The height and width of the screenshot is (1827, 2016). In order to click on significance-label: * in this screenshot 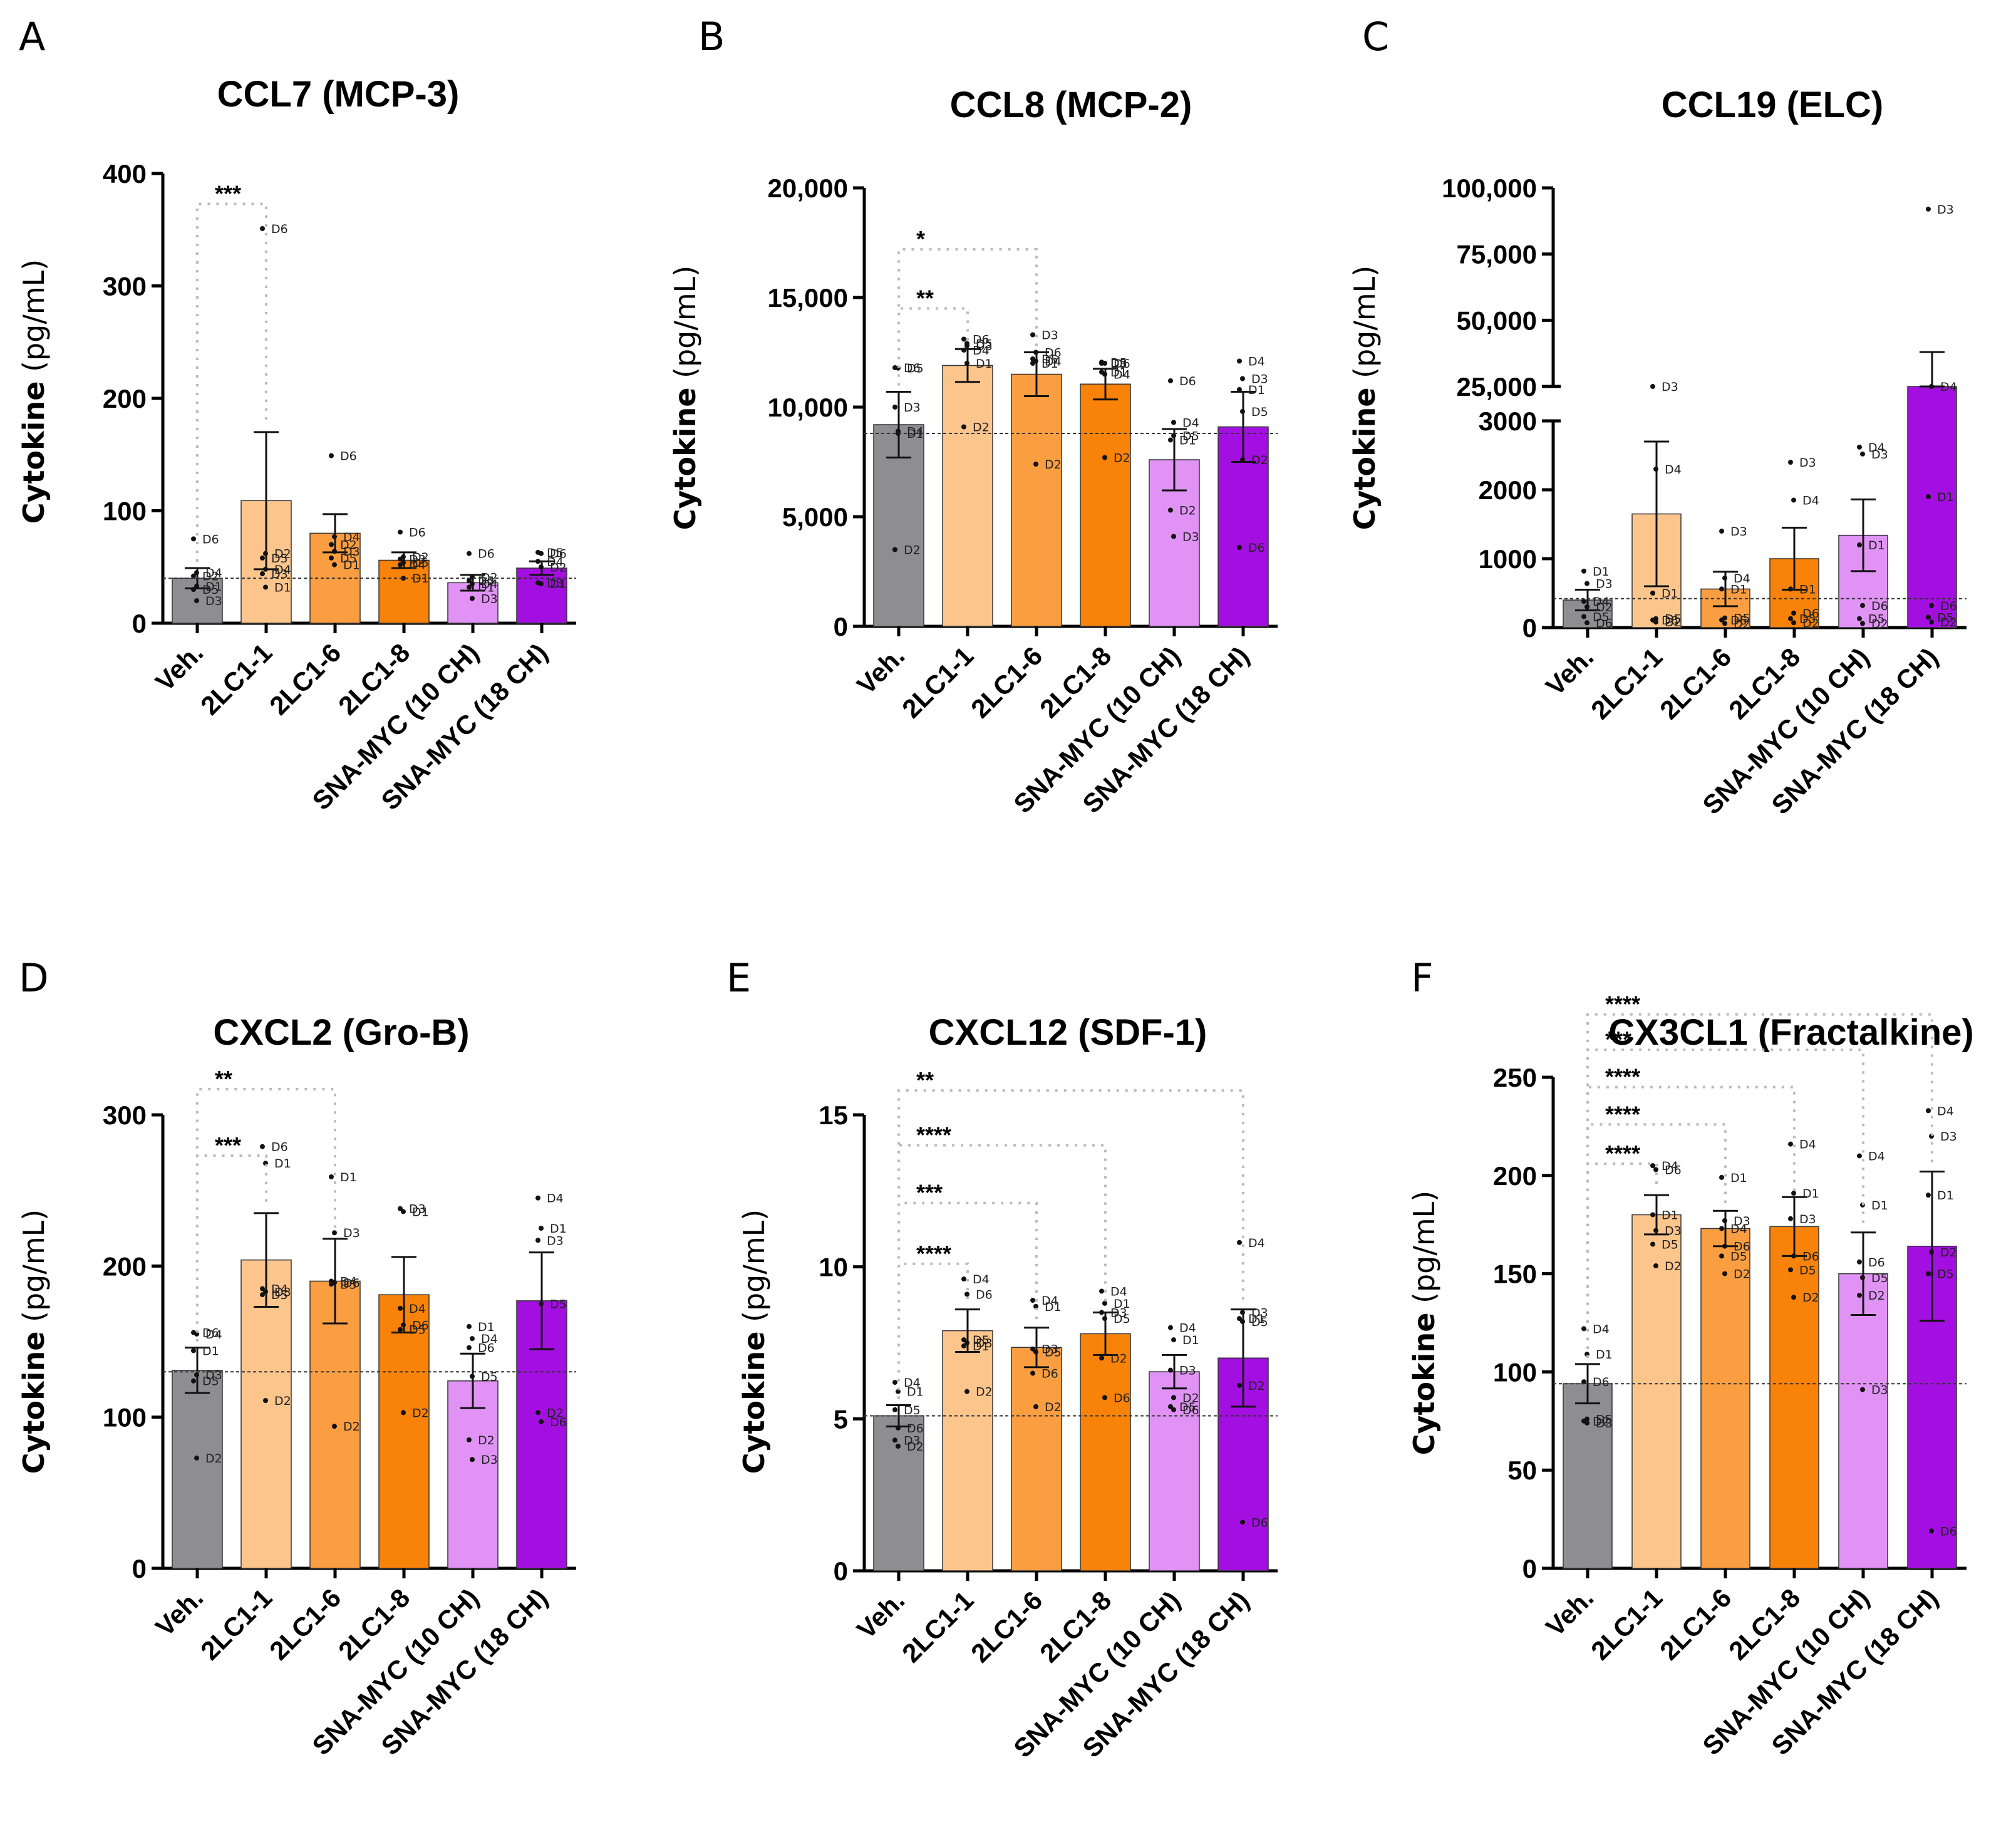, I will do `click(920, 239)`.